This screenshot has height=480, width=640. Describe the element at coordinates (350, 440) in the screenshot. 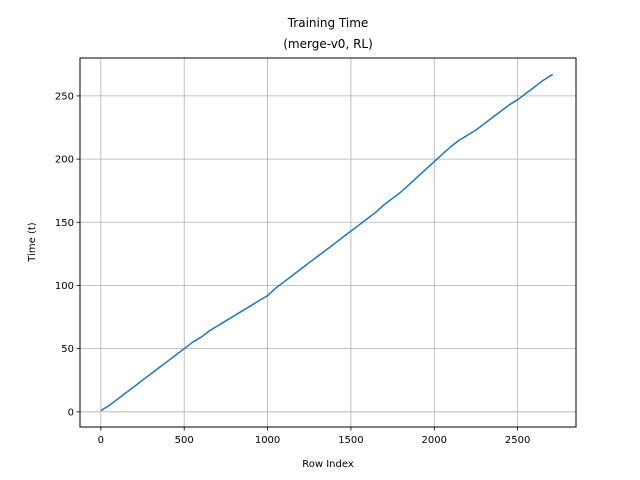

I see `x-tick-label: 1500` at that location.